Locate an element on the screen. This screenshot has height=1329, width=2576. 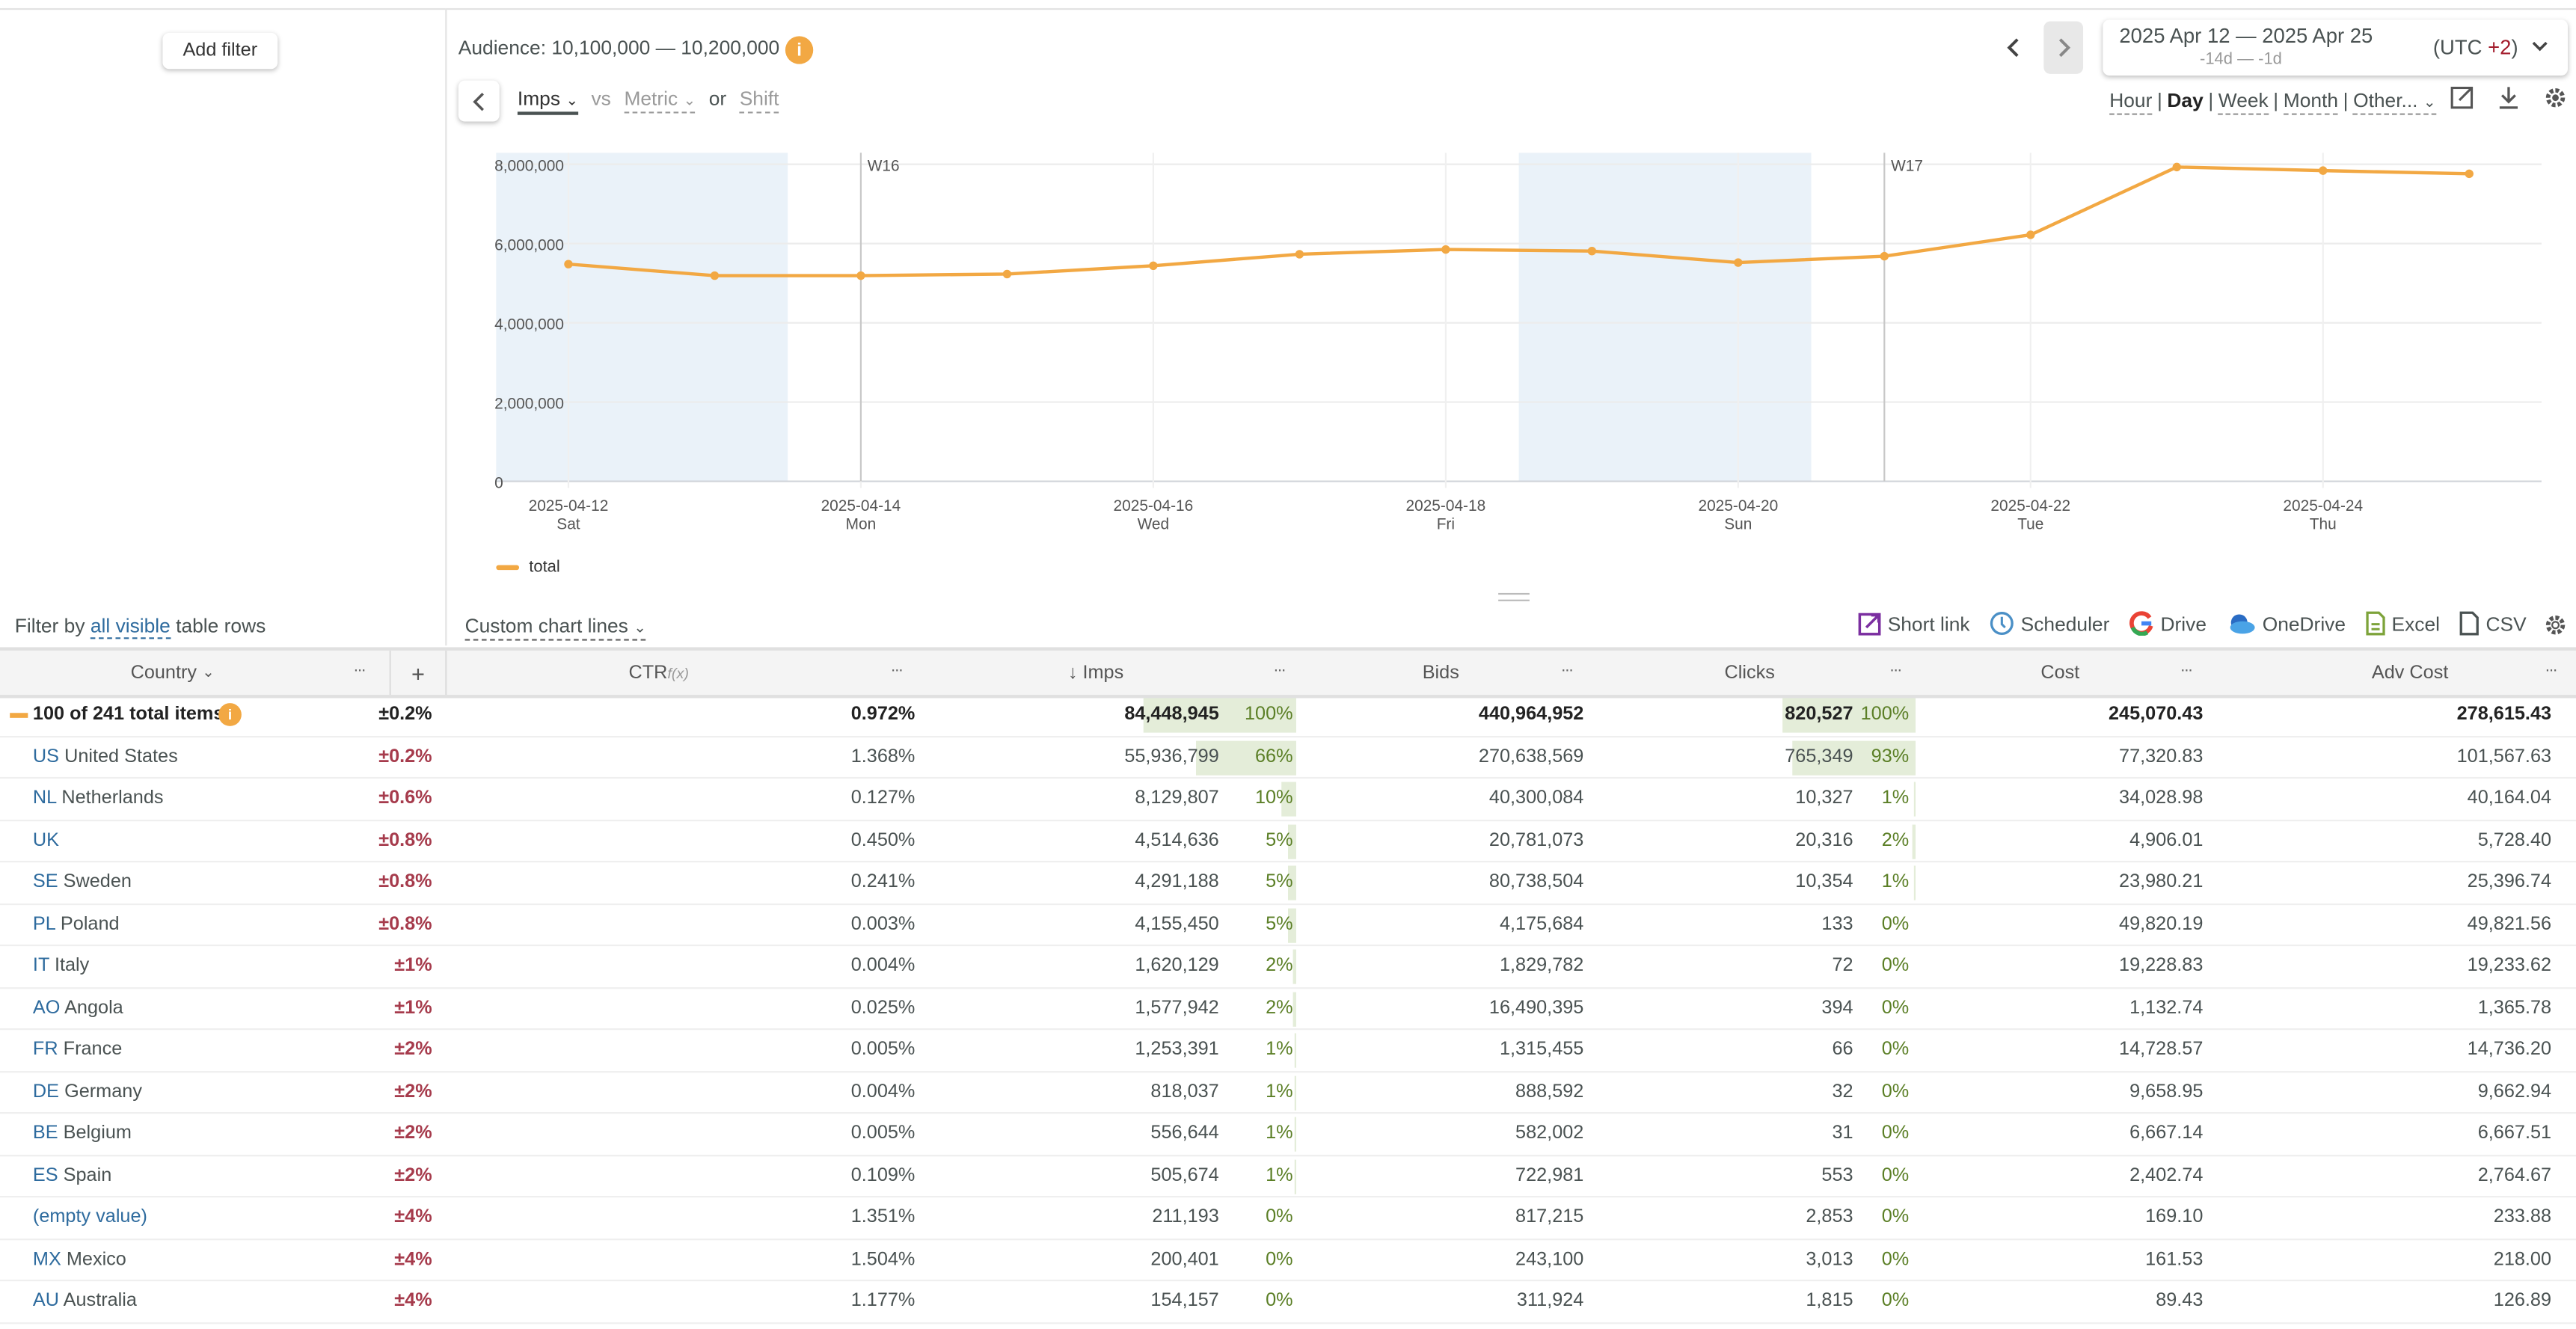
column-menu-country: ··· is located at coordinates (360, 671).